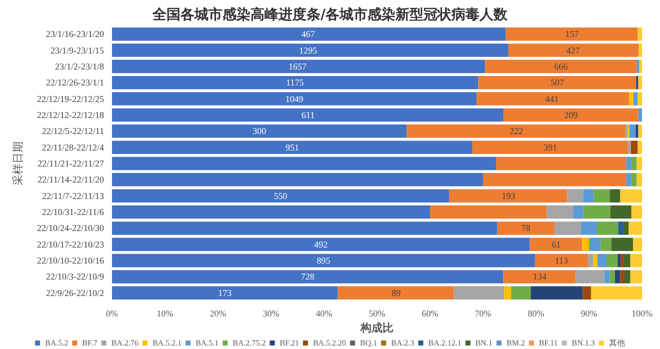 Image resolution: width=660 pixels, height=349 pixels. What do you see at coordinates (536, 313) in the screenshot?
I see `x-tick-label: 80%` at bounding box center [536, 313].